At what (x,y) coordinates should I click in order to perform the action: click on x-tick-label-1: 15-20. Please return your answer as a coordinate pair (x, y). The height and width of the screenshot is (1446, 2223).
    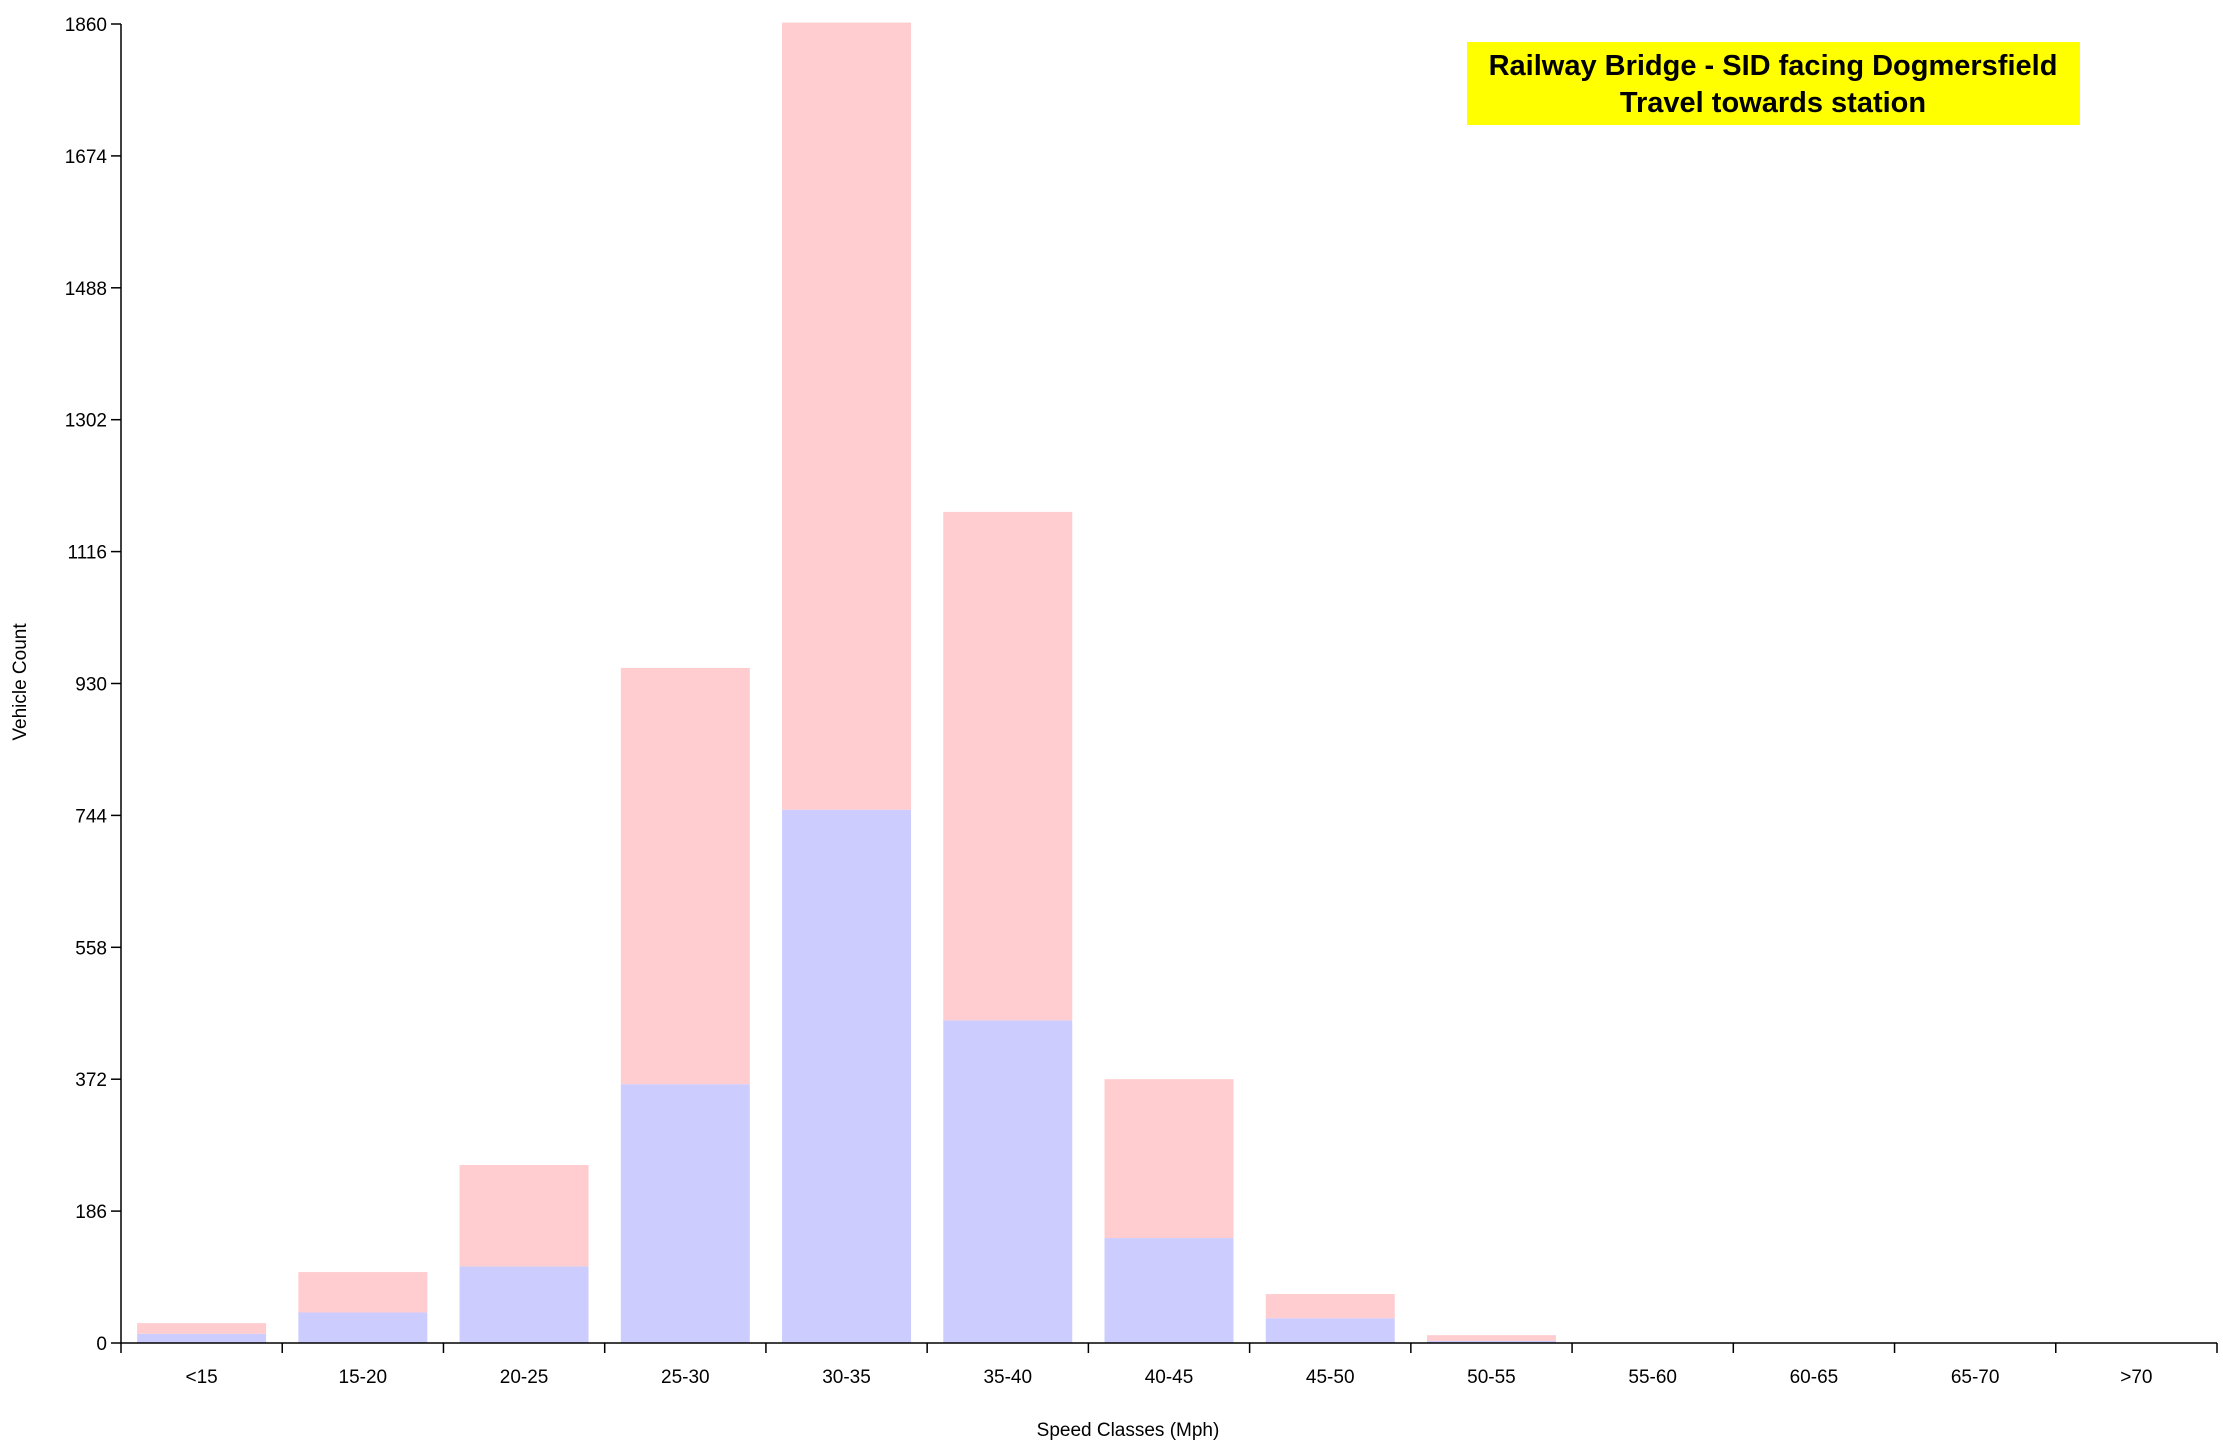
    Looking at the image, I should click on (363, 1377).